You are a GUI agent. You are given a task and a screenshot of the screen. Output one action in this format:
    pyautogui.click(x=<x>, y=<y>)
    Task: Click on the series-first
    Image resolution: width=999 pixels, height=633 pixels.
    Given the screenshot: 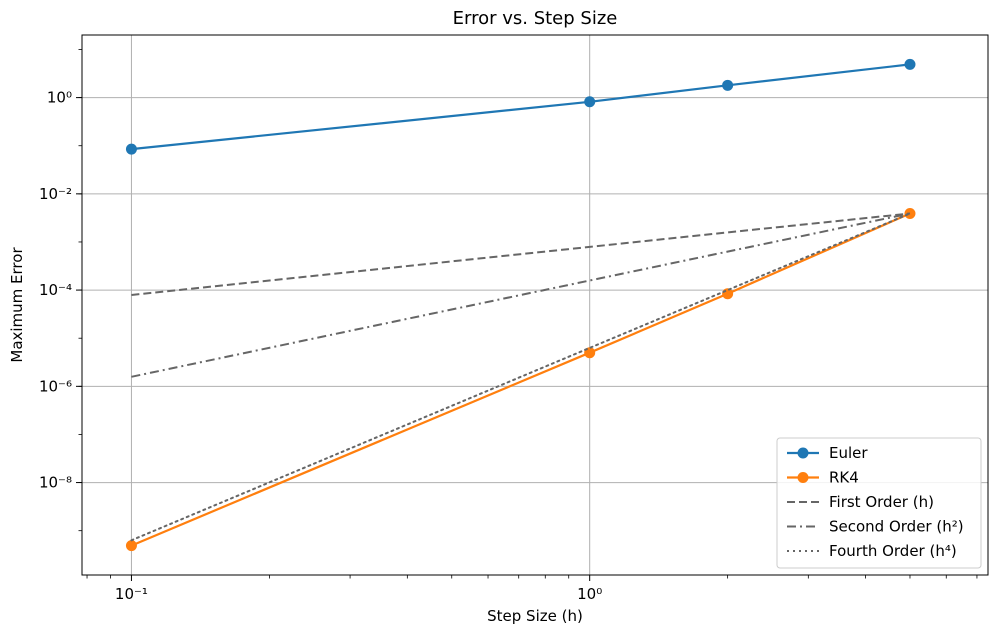 What is the action you would take?
    pyautogui.click(x=521, y=254)
    